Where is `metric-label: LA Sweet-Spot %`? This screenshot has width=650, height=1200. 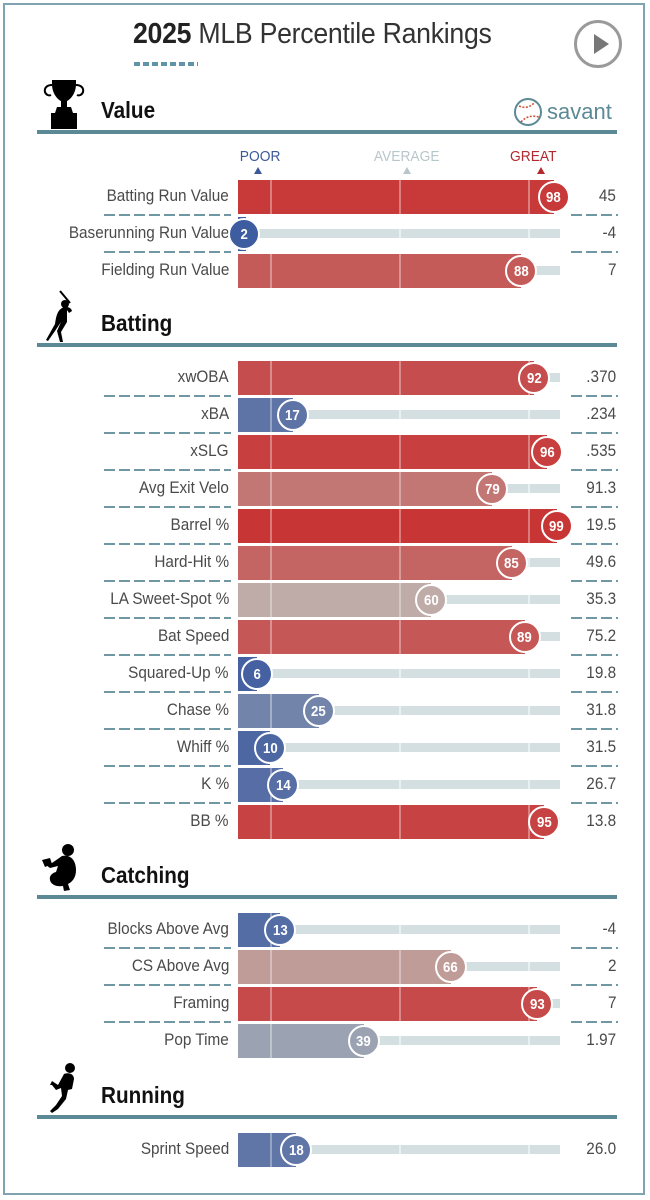 metric-label: LA Sweet-Spot % is located at coordinates (169, 598).